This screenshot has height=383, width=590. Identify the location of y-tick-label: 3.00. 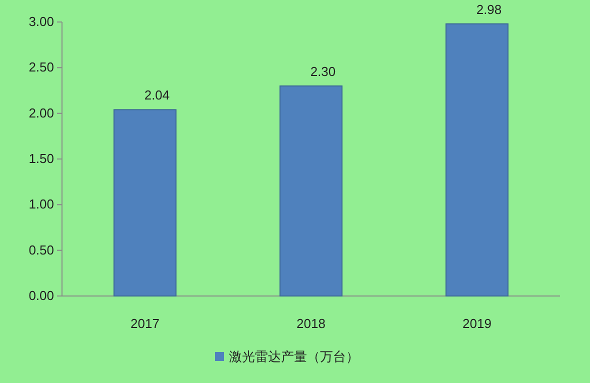
(41, 21).